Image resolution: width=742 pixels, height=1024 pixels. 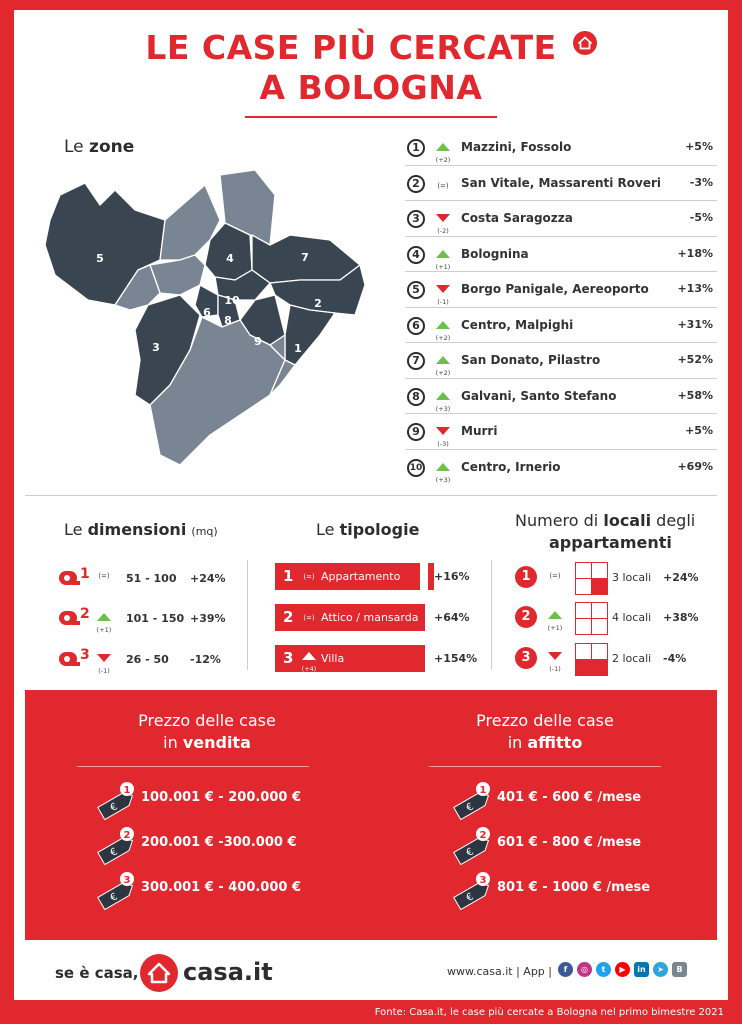 What do you see at coordinates (605, 531) in the screenshot?
I see `rooms-heading: Numero di locali degli appartamenti` at bounding box center [605, 531].